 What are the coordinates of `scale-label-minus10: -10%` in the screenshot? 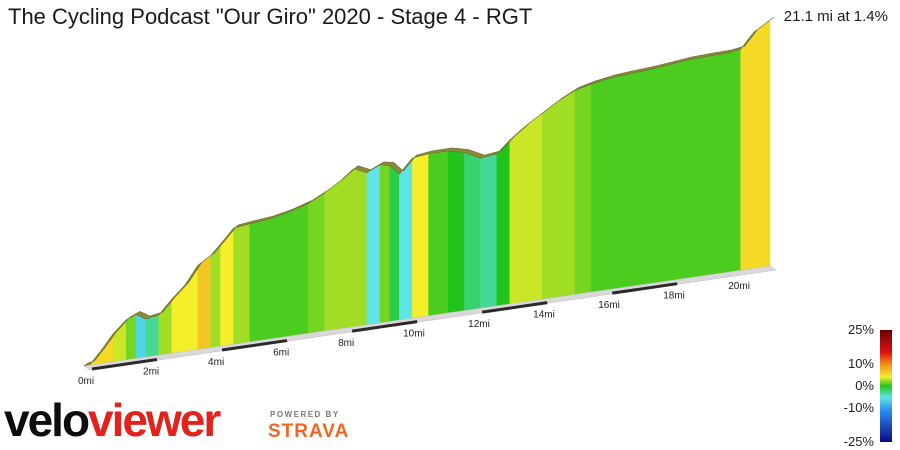 It's located at (858, 407).